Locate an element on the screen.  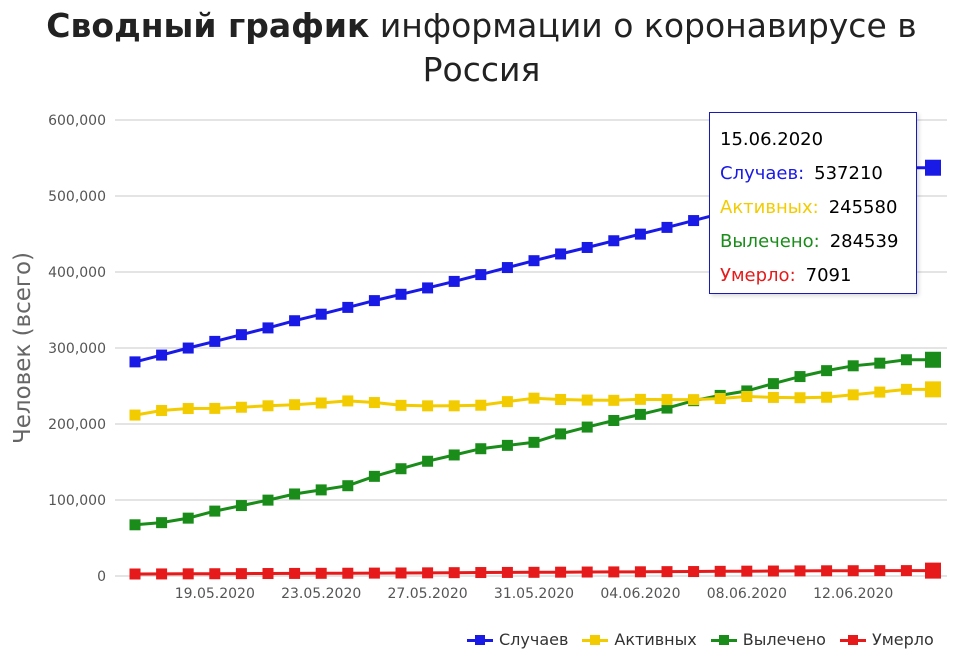
legend-item-cases: Случаев is located at coordinates (517, 639).